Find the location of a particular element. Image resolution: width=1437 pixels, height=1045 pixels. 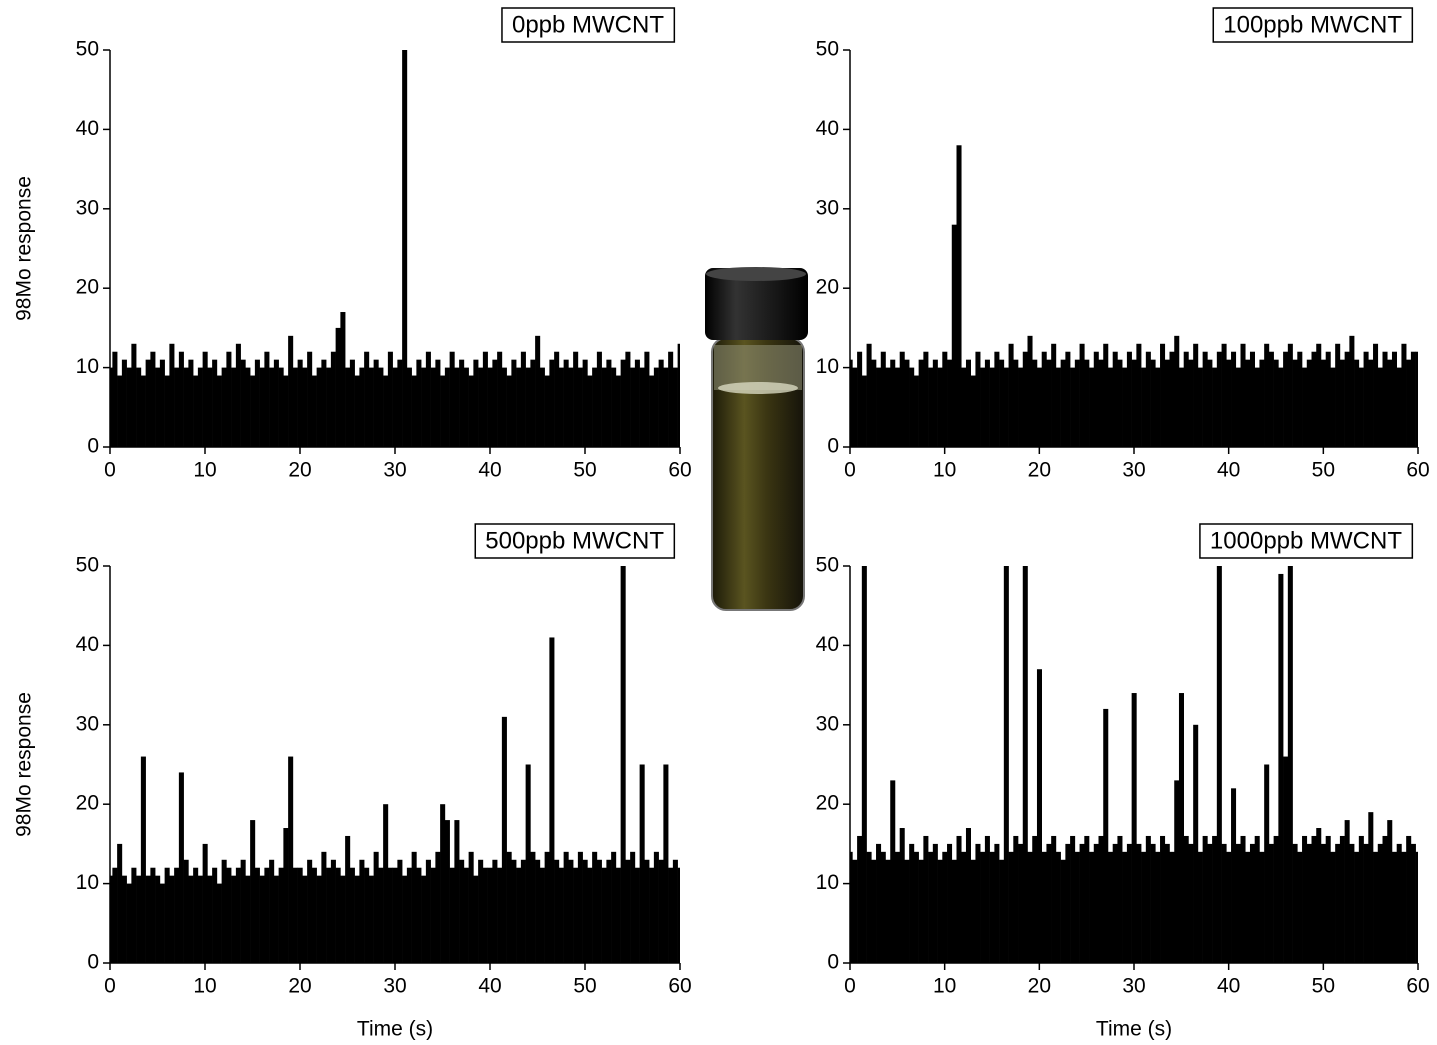

x-tick-label: 30 is located at coordinates (394, 470).